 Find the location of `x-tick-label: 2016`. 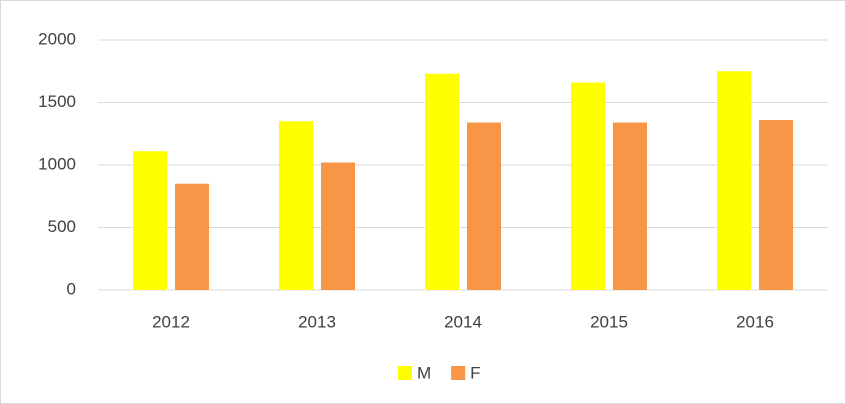

x-tick-label: 2016 is located at coordinates (755, 321).